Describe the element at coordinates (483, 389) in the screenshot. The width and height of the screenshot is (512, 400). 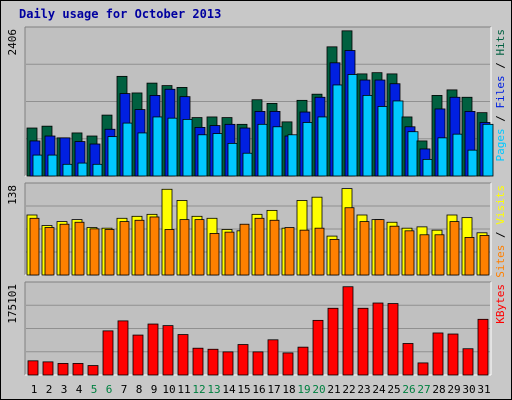
I see `x-tick-label: 31` at that location.